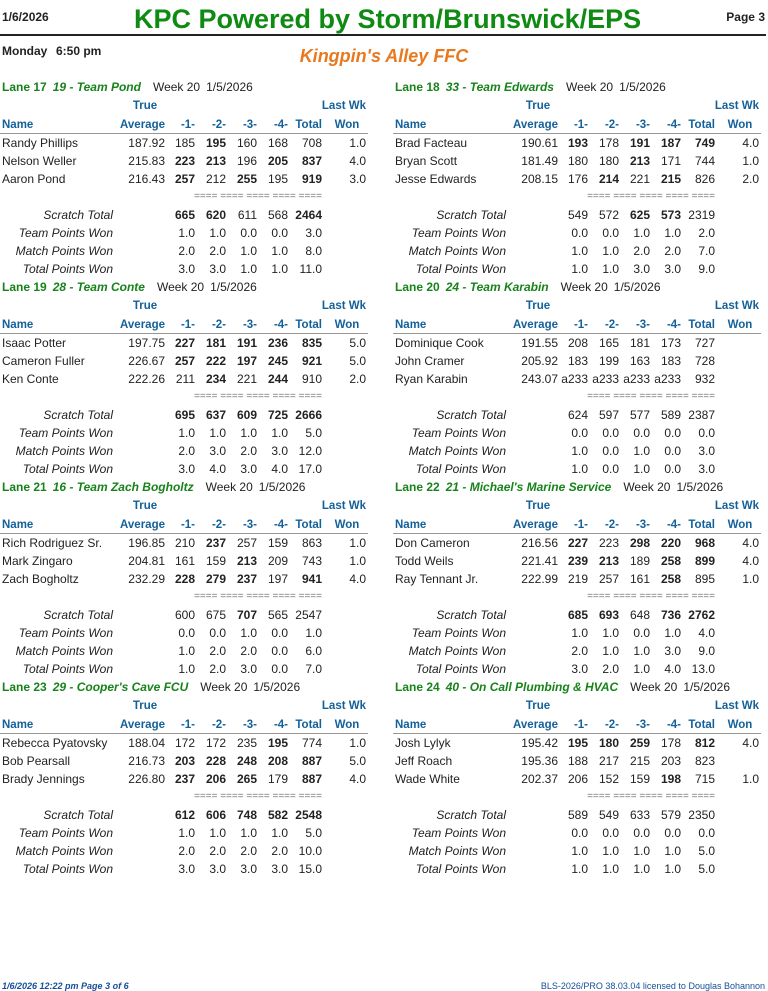  What do you see at coordinates (539, 143) in the screenshot?
I see `average: 190.61` at bounding box center [539, 143].